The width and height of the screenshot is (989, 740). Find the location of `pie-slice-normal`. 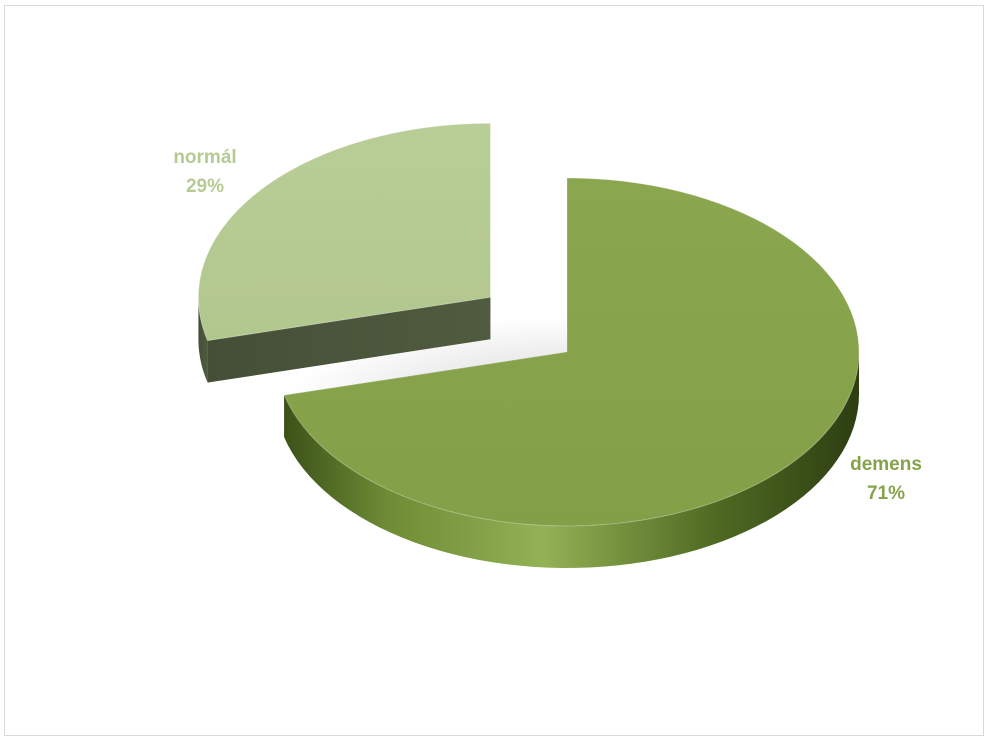

pie-slice-normal is located at coordinates (344, 252).